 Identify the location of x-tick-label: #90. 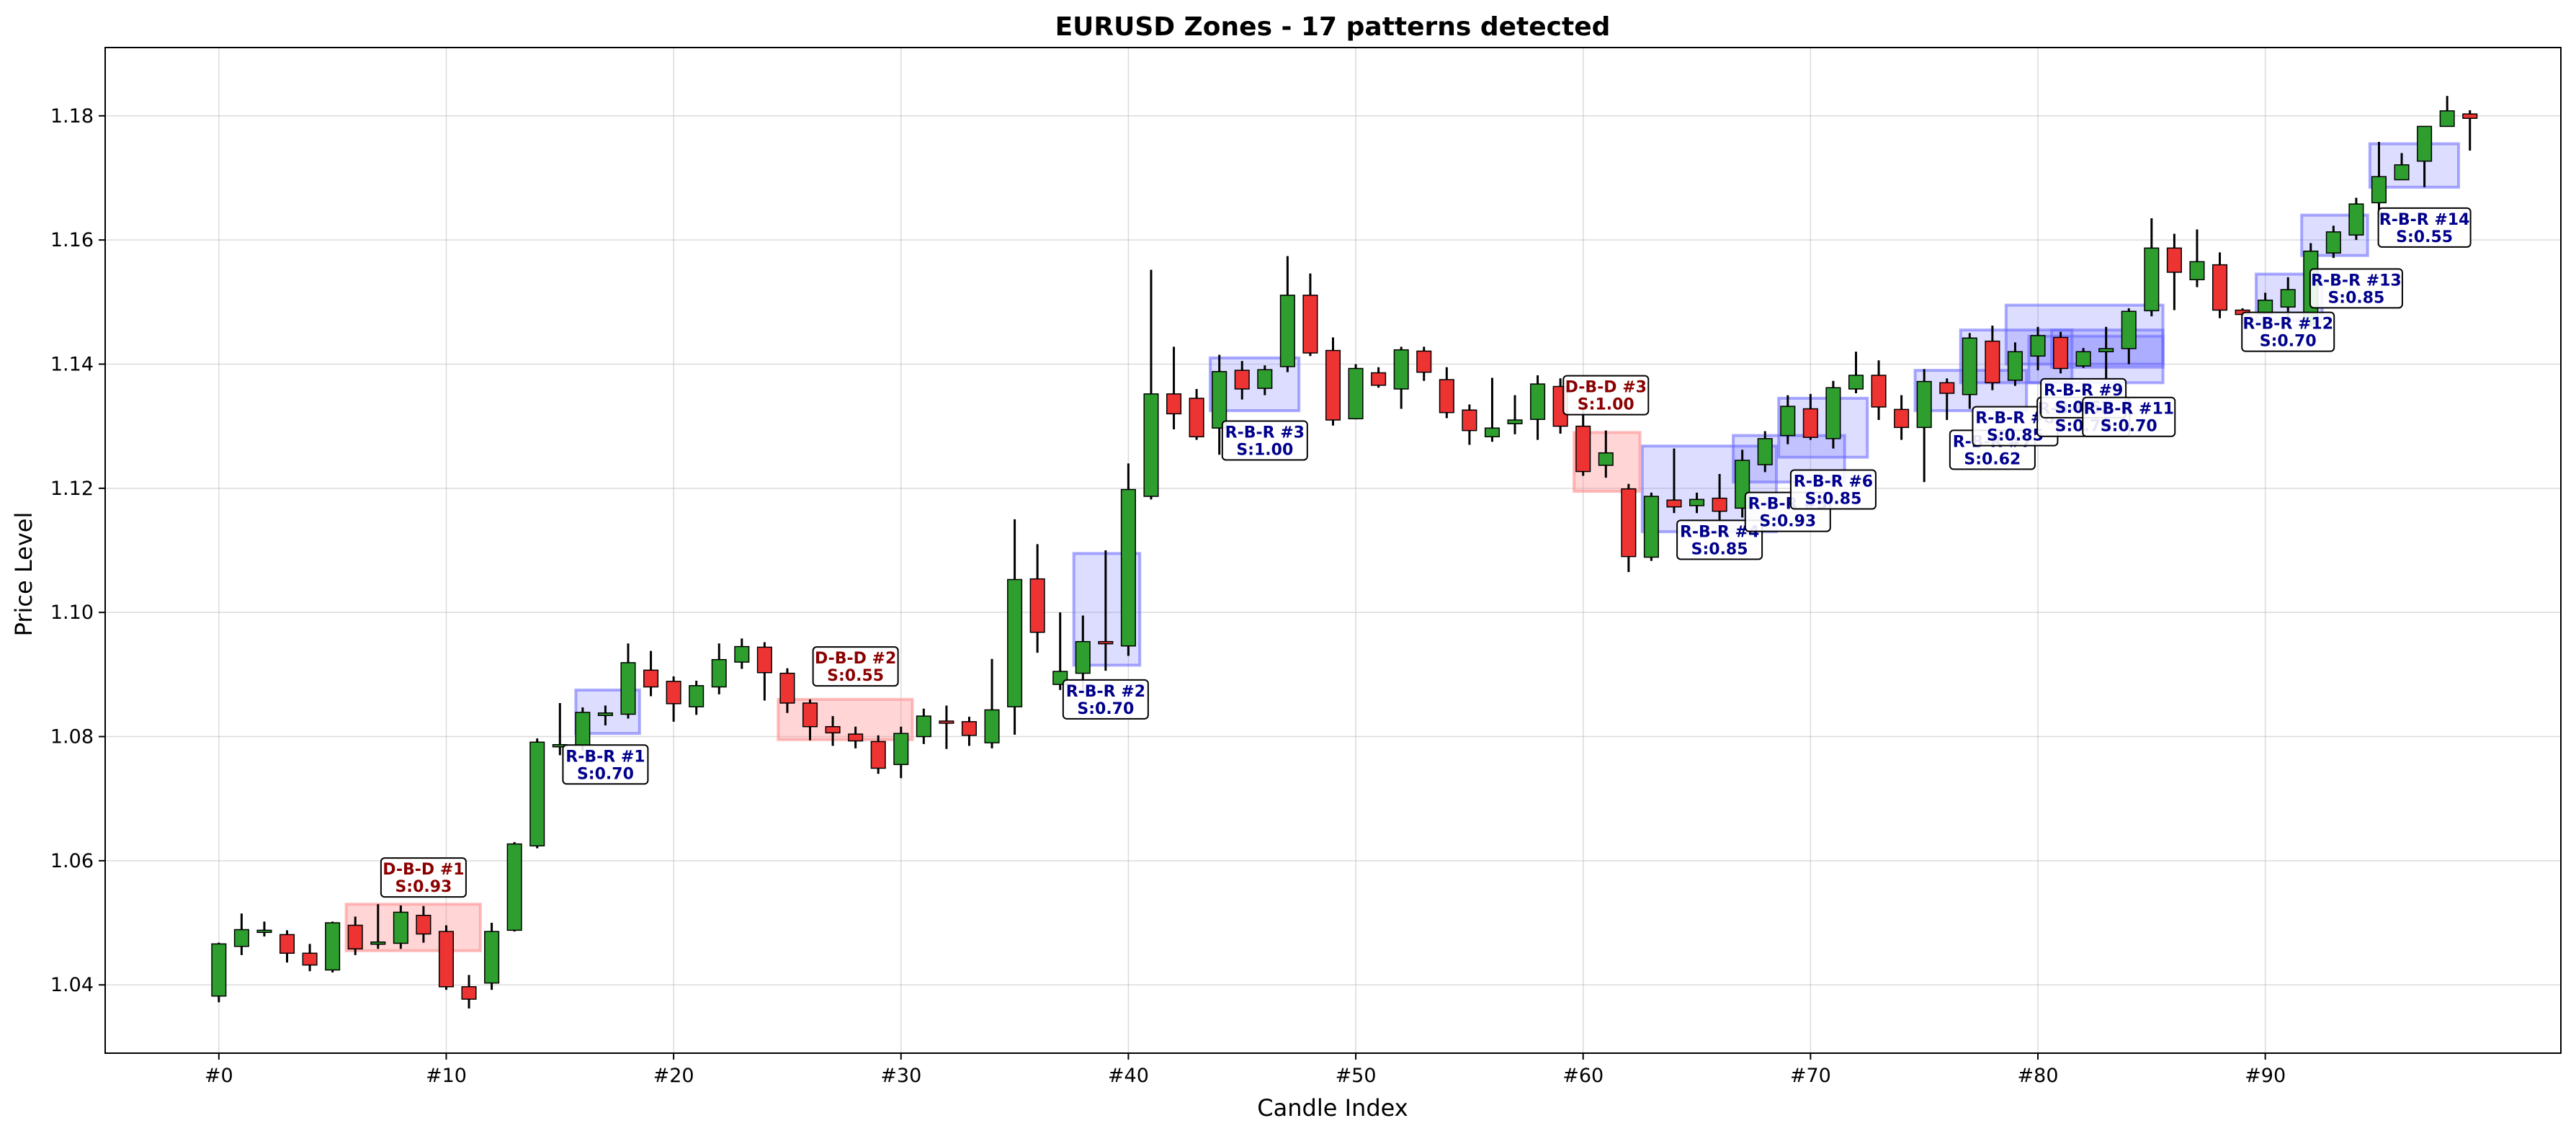
(2265, 1076).